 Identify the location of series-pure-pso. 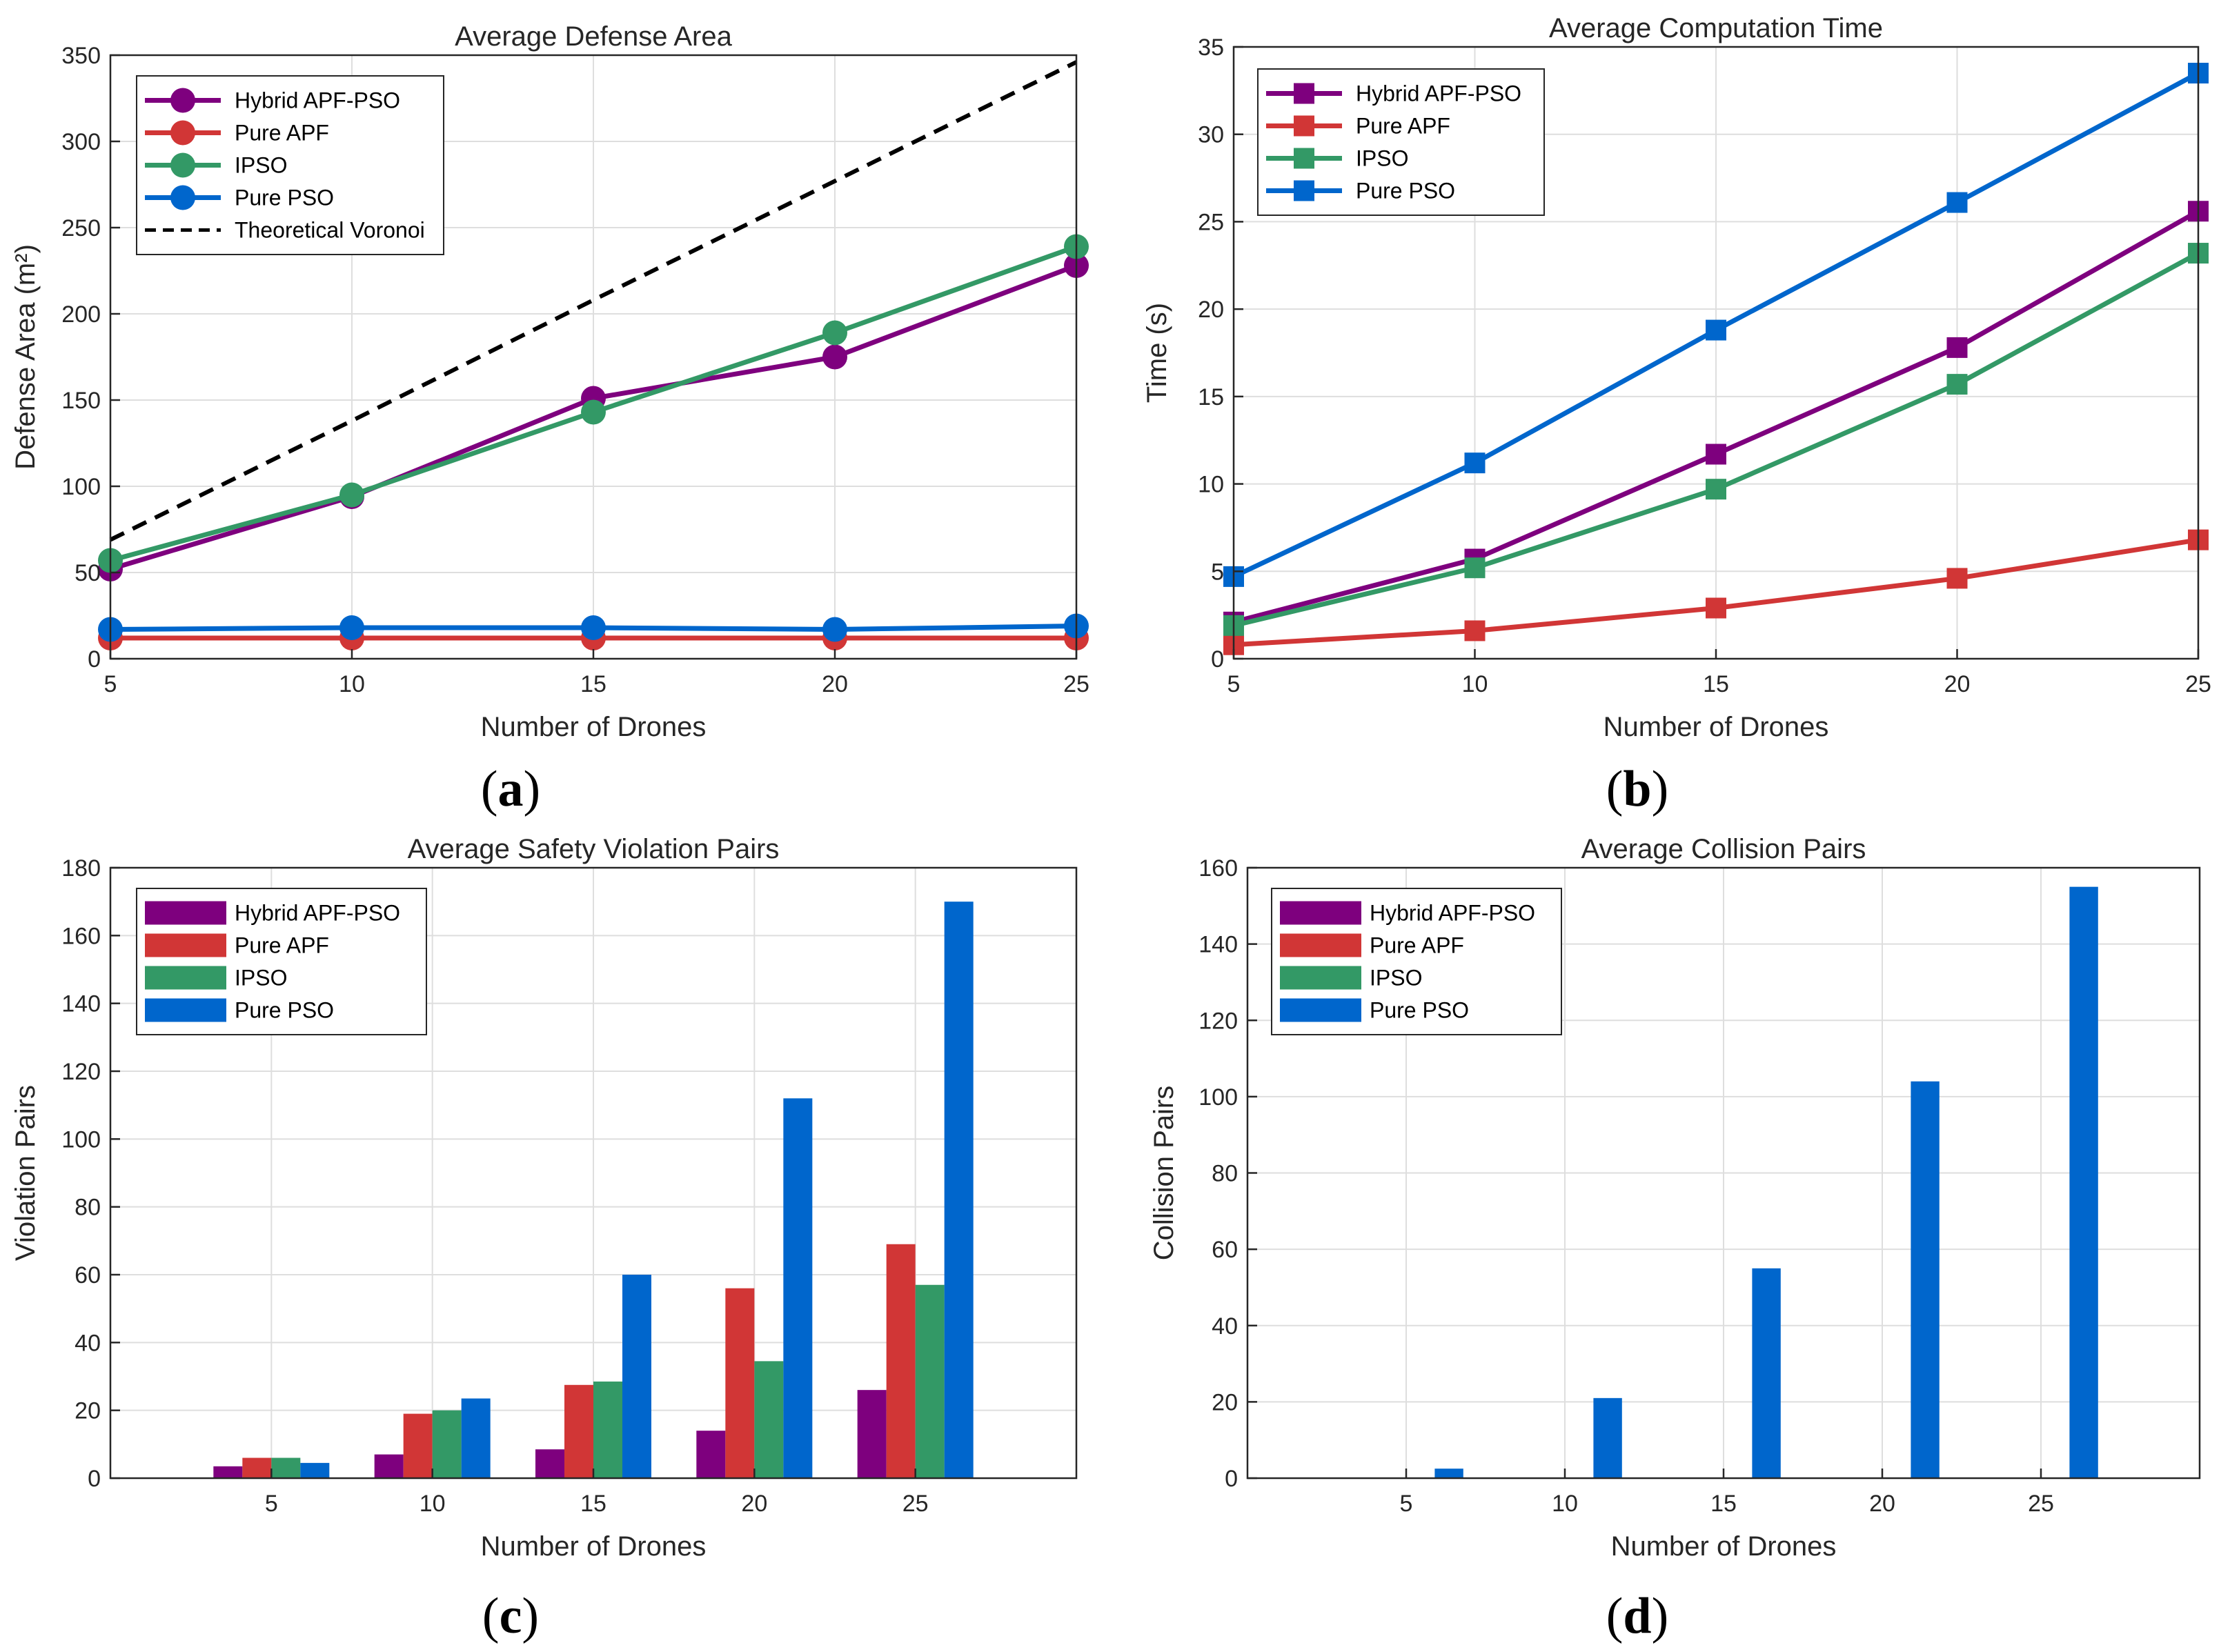
(1716, 325).